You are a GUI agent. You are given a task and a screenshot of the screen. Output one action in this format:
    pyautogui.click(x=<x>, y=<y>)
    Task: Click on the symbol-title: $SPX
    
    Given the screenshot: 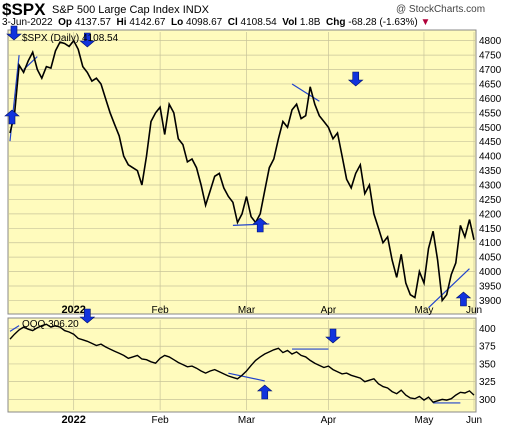 What is the action you would take?
    pyautogui.click(x=24, y=9)
    